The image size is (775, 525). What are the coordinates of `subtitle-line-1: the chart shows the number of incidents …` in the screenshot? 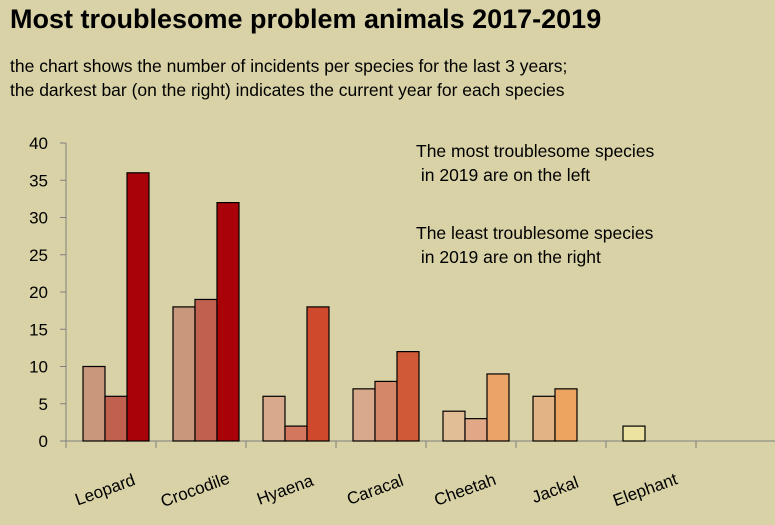 It's located at (289, 66).